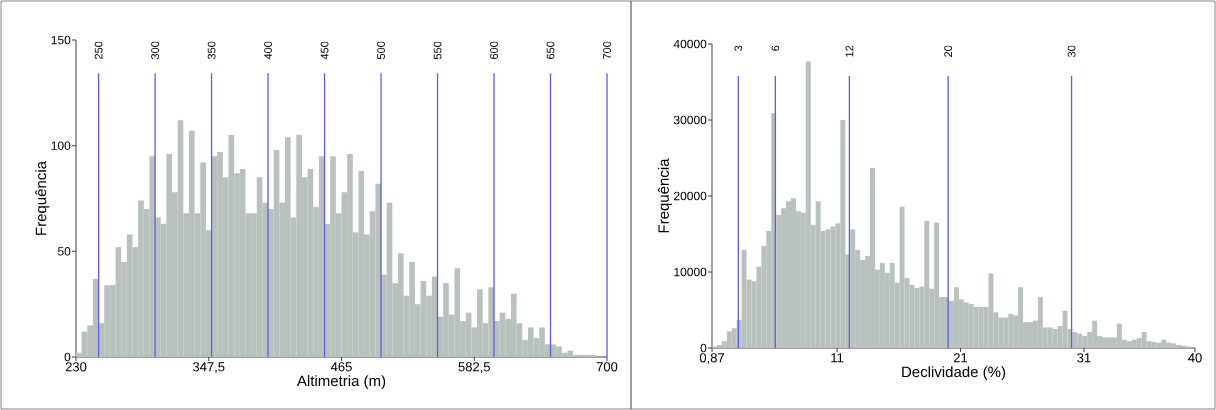 The image size is (1216, 410). Describe the element at coordinates (61, 145) in the screenshot. I see `y-tick-label: 100` at that location.